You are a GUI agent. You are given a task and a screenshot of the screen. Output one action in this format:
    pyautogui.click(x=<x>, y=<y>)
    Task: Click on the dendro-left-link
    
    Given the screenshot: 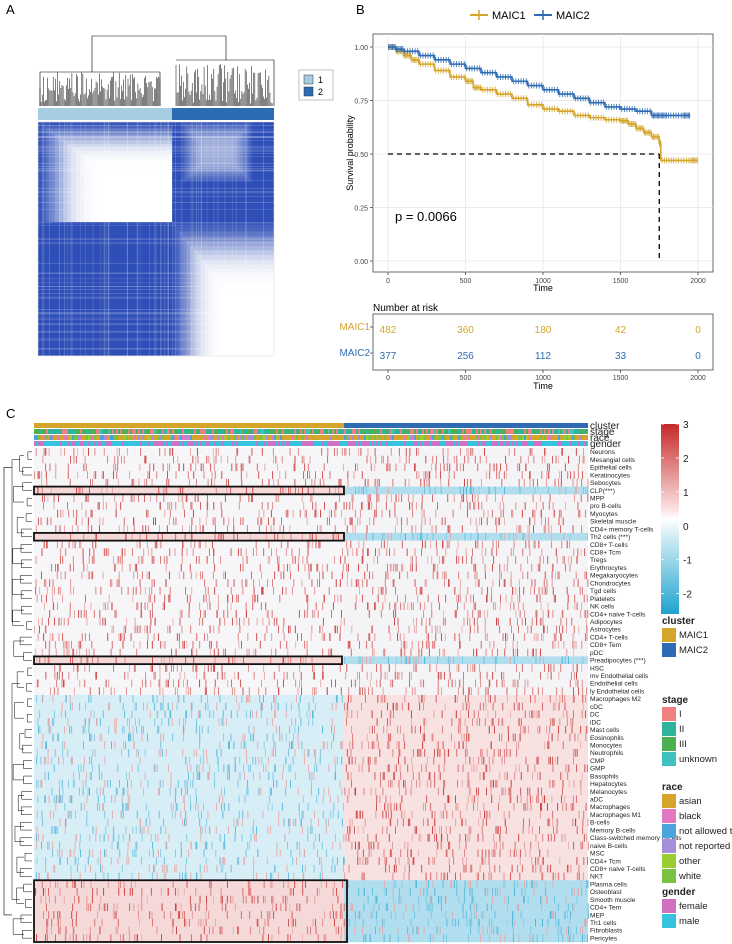 What is the action you would take?
    pyautogui.click(x=100, y=88)
    